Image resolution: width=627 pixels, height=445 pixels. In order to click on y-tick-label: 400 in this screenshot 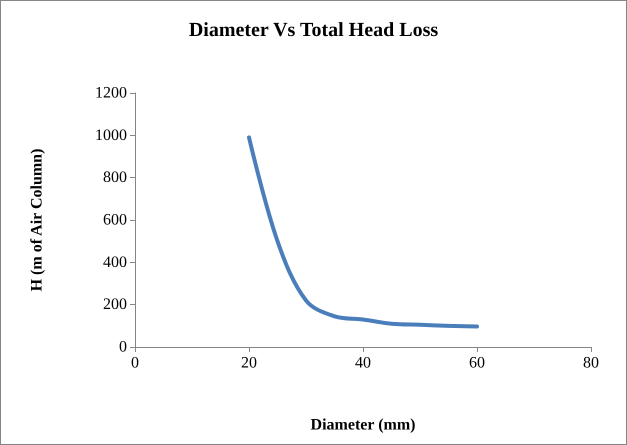, I will do `click(115, 262)`.